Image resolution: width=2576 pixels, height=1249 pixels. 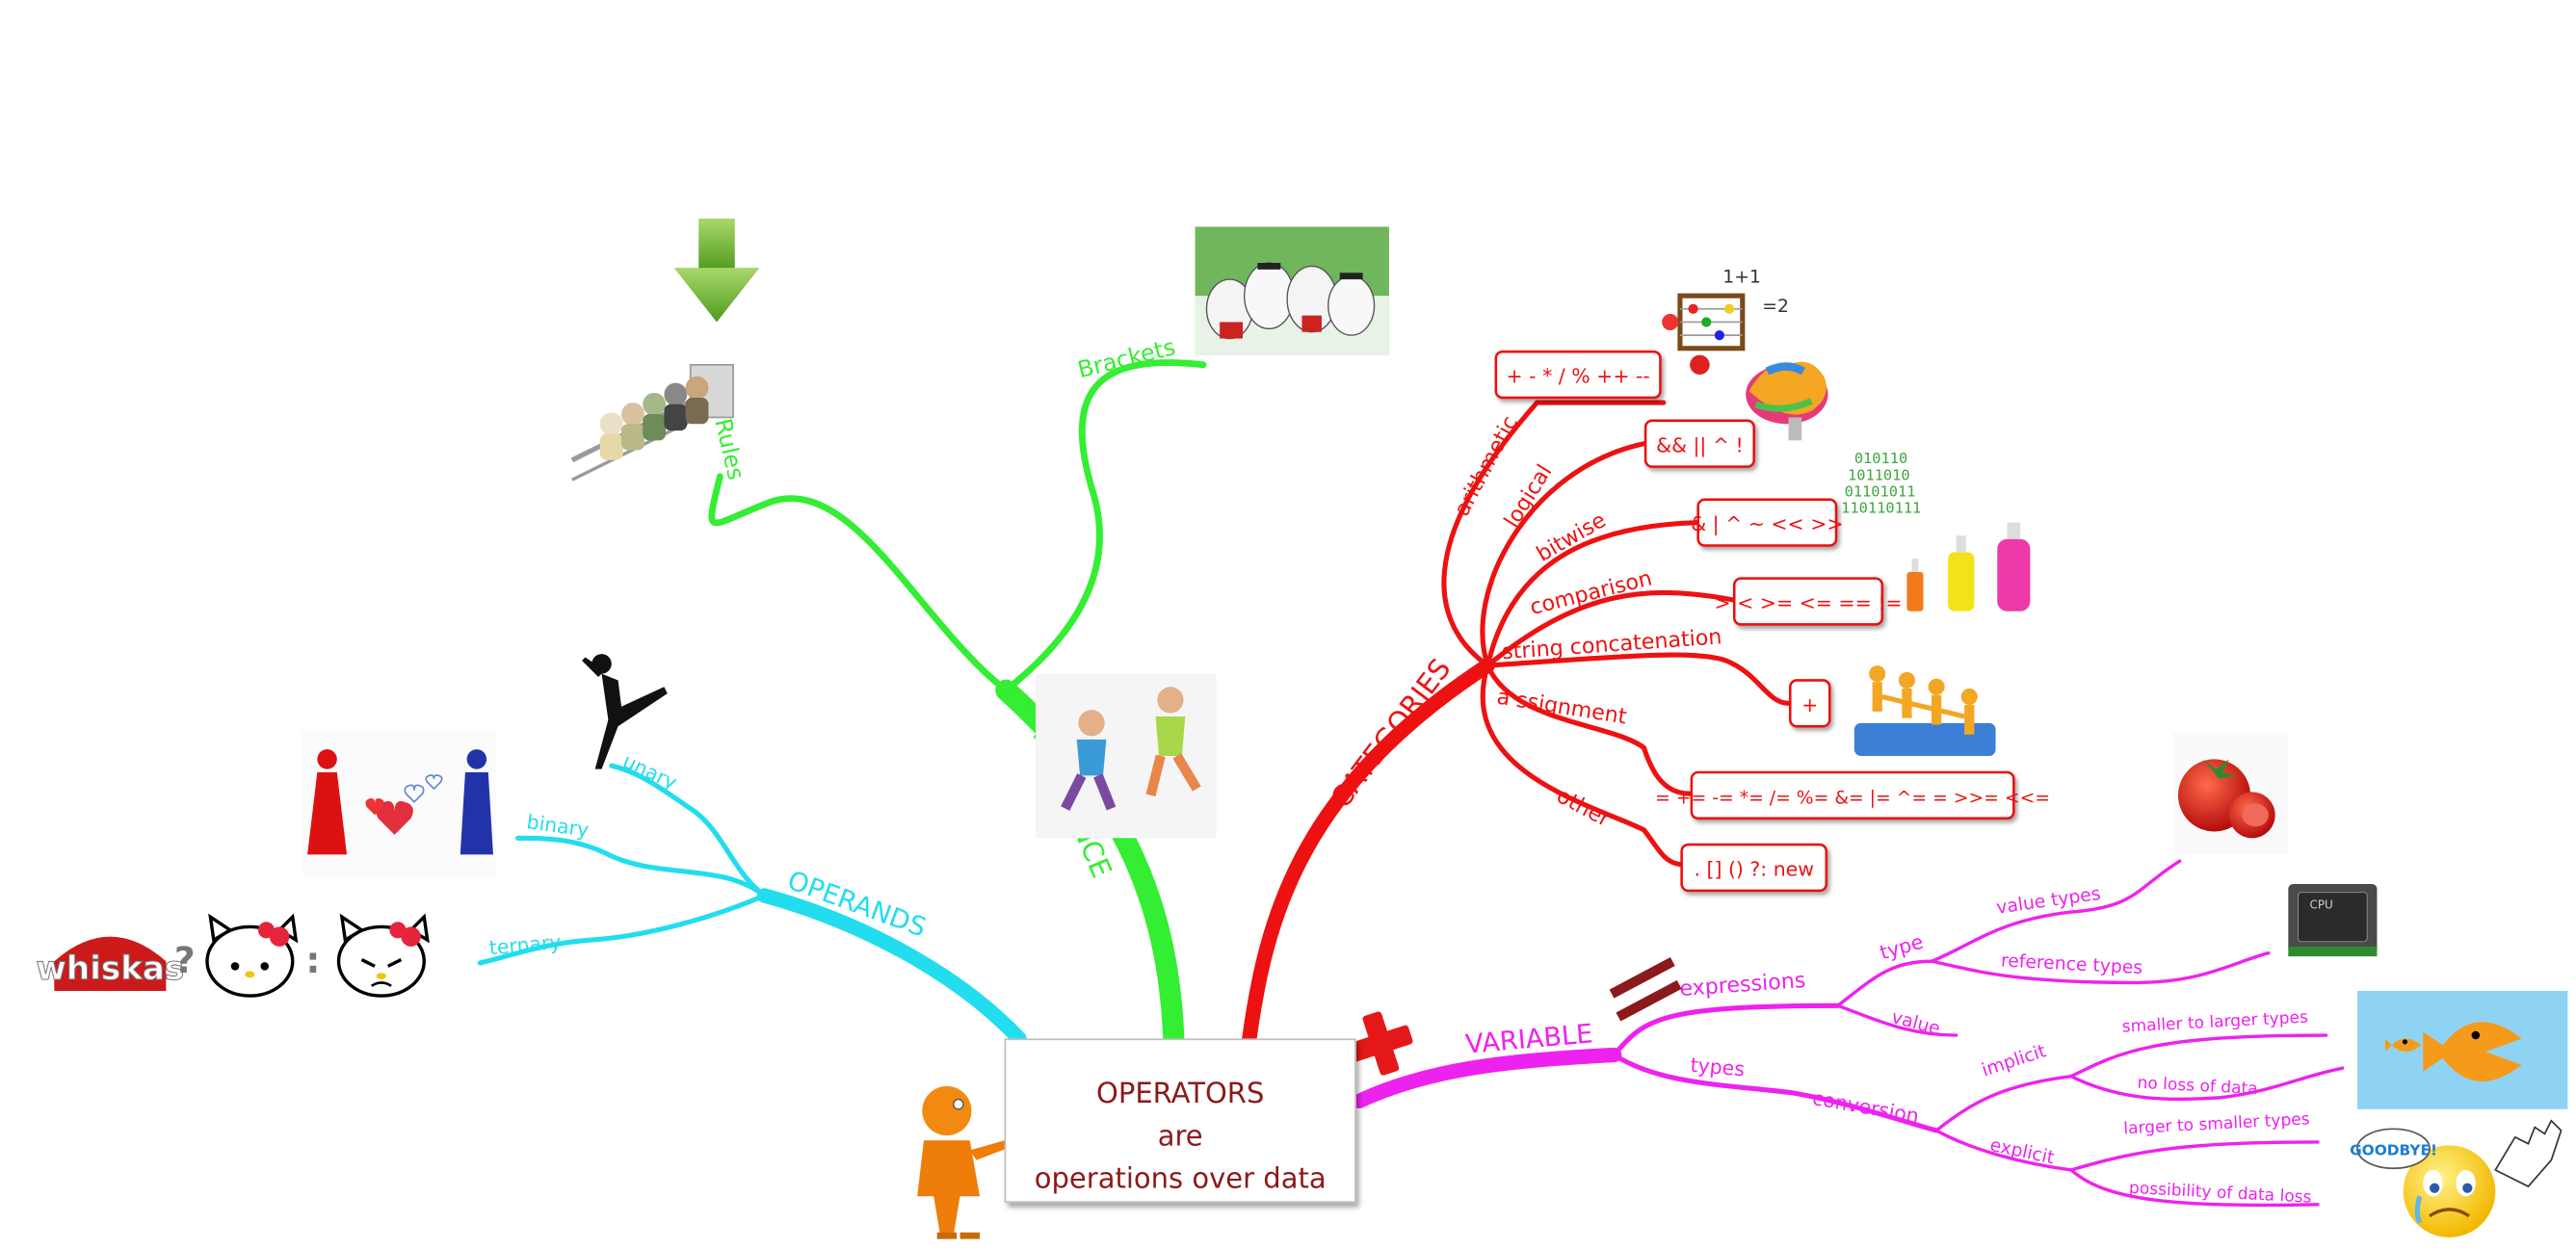 I want to click on whiskas-logo-icon: whiskas, so click(x=111, y=964).